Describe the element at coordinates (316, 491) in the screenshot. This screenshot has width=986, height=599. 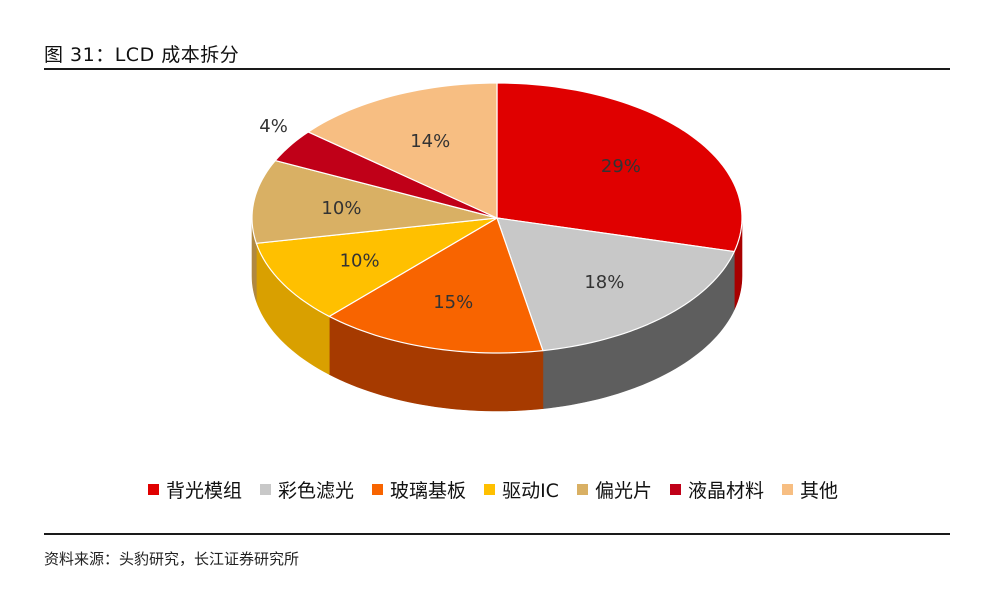
I see `legend-label-2: 彩色滤光` at that location.